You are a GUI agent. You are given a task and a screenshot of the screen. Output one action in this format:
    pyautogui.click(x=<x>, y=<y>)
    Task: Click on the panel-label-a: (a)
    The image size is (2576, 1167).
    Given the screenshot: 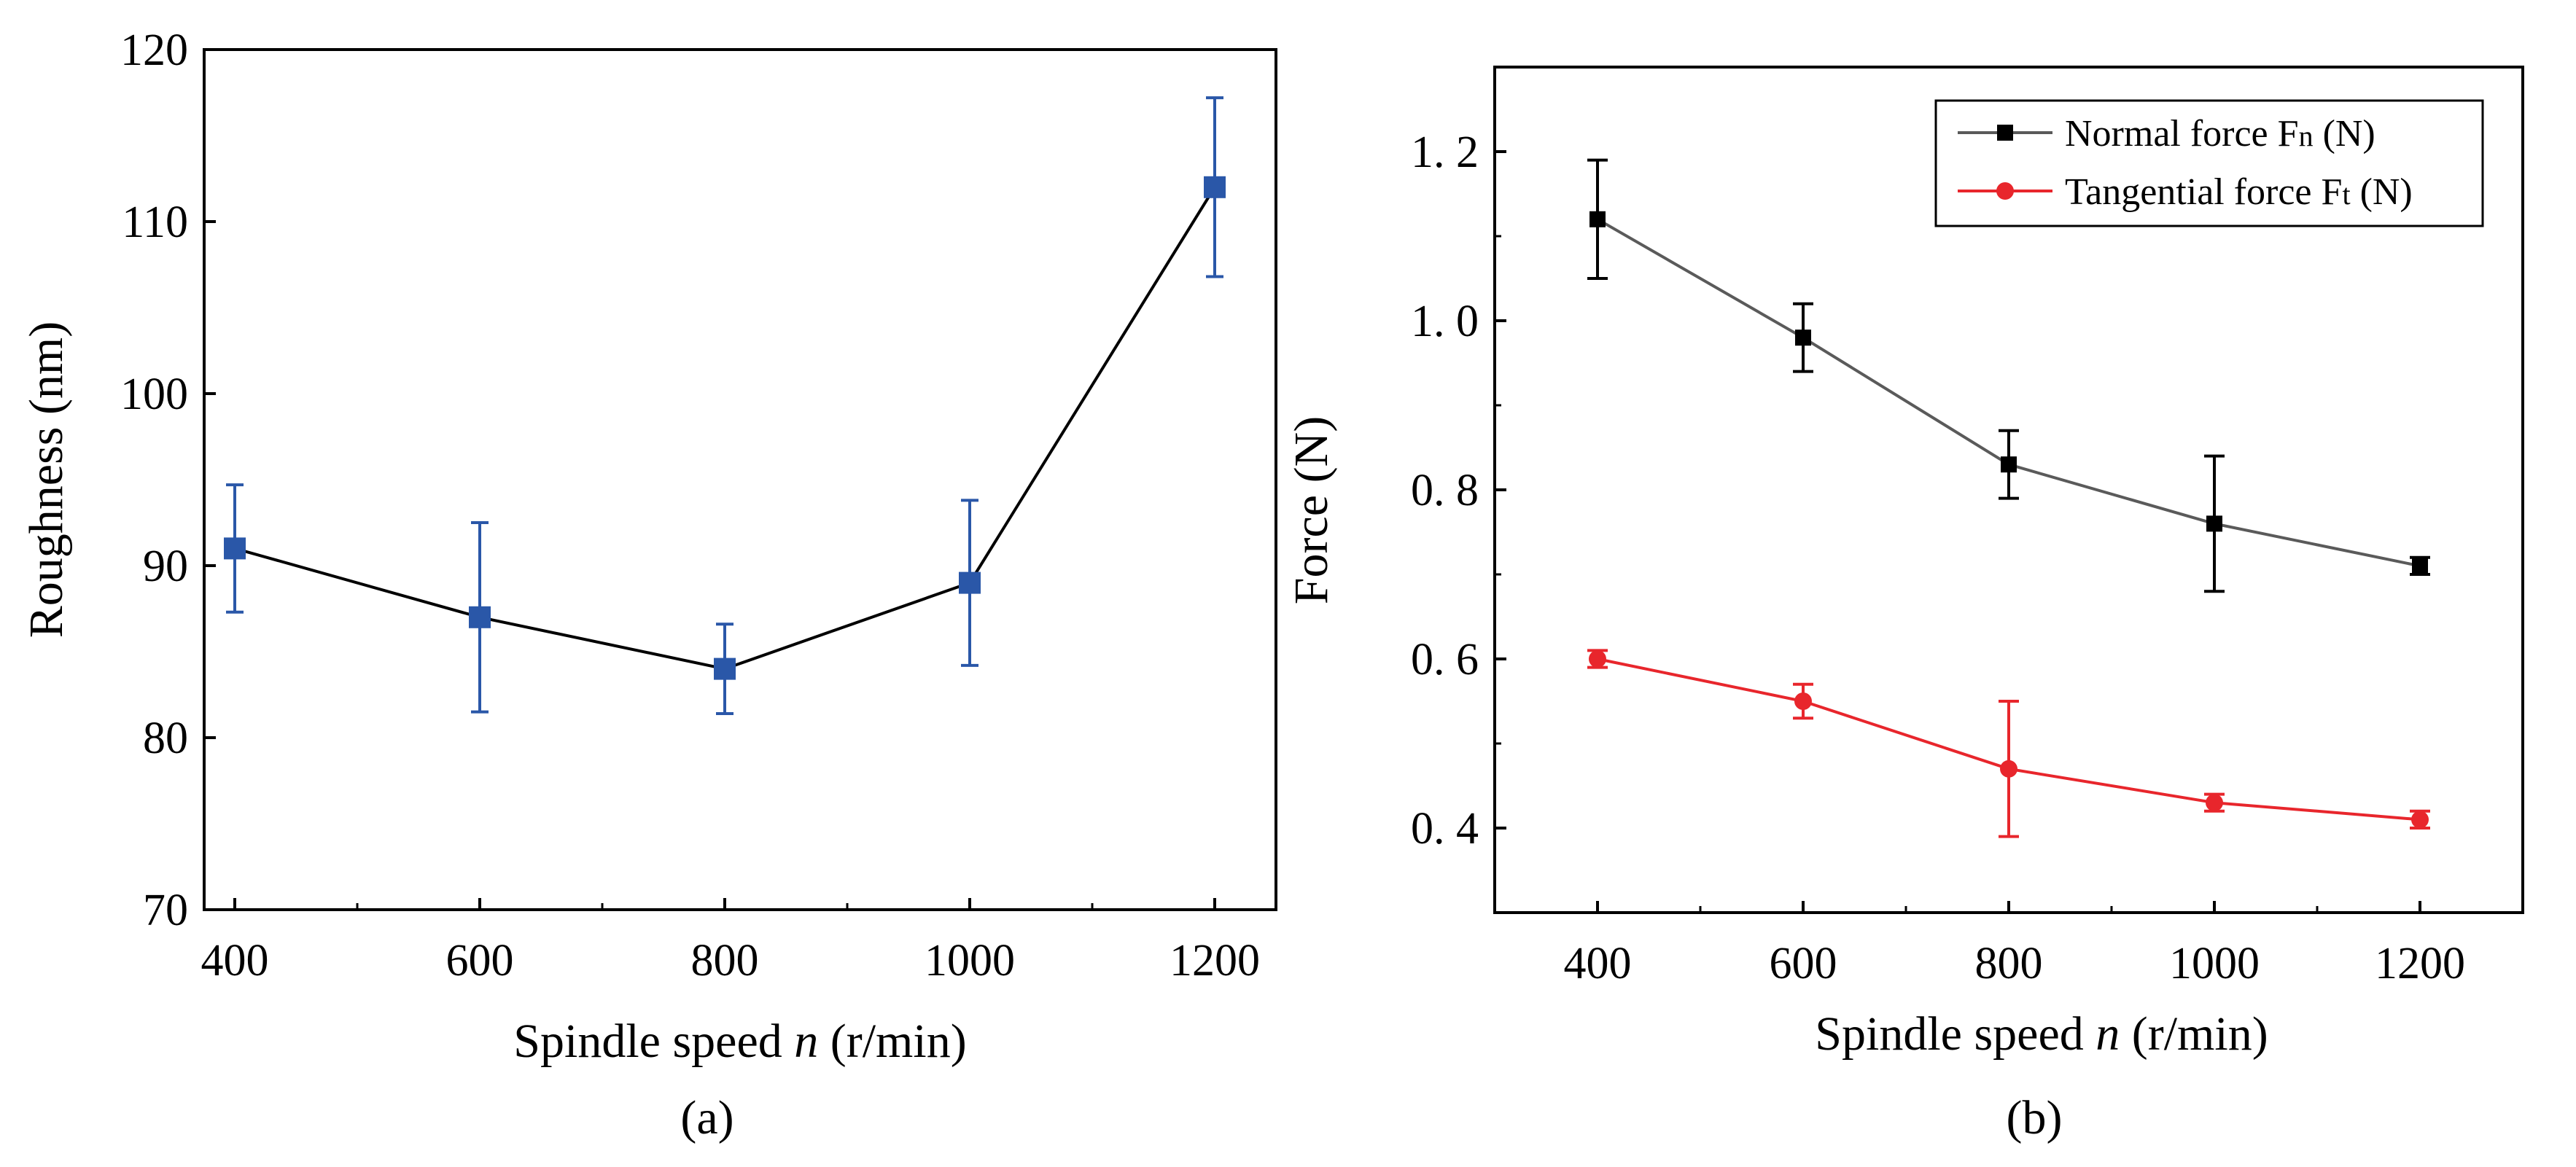 What is the action you would take?
    pyautogui.click(x=707, y=1117)
    